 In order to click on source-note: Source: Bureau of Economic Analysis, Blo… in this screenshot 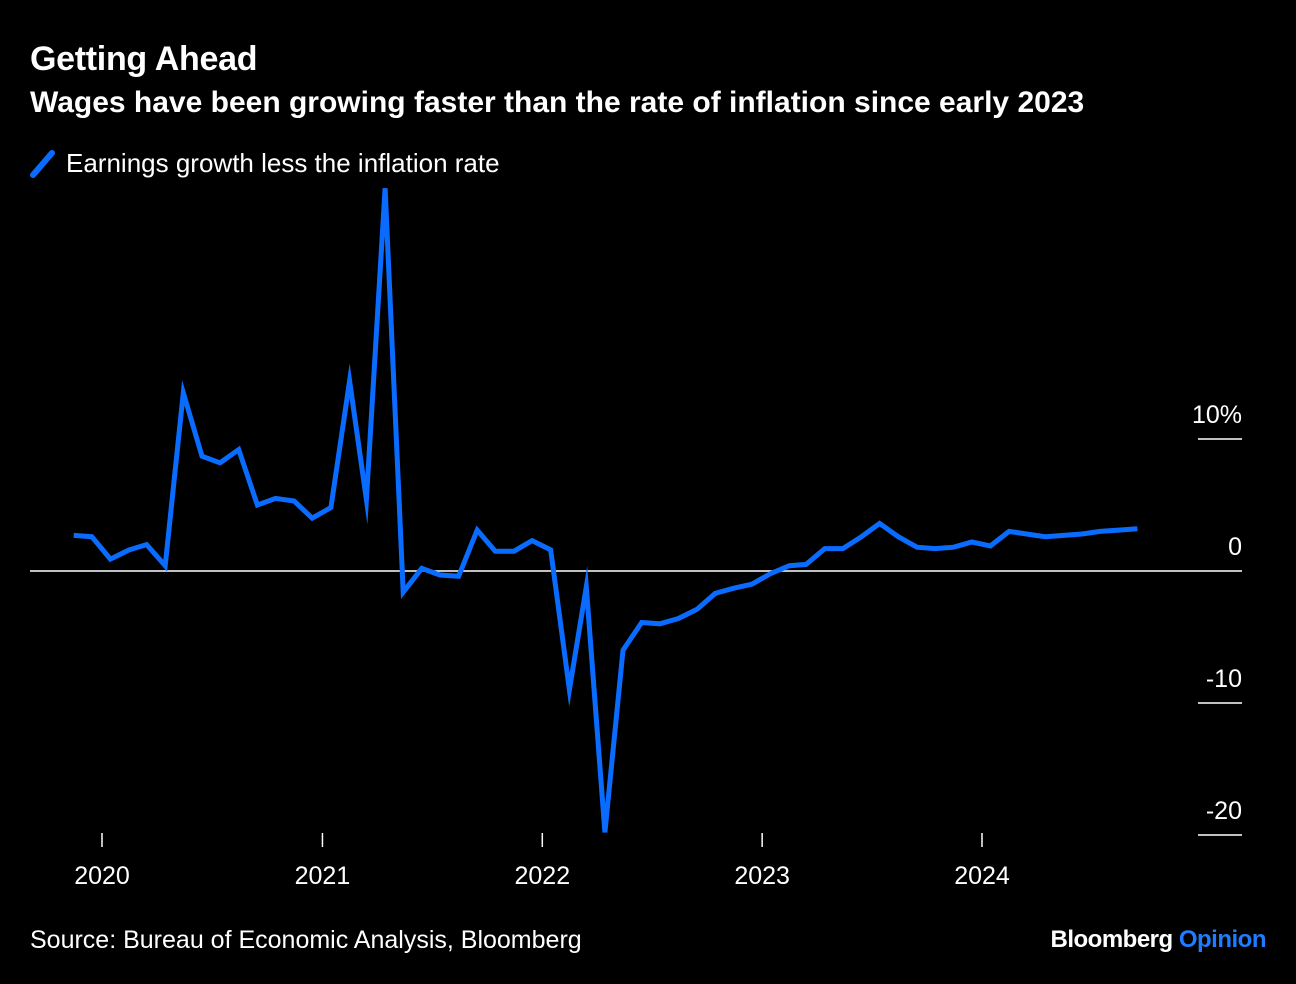, I will do `click(306, 940)`.